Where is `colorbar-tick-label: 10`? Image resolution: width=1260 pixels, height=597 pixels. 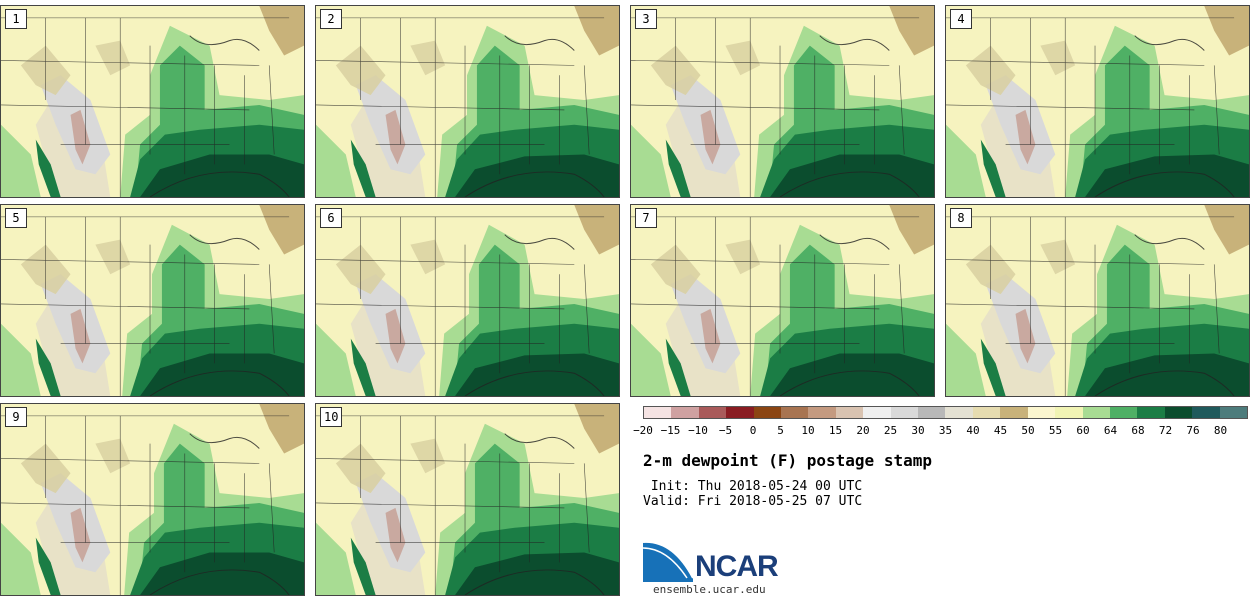
colorbar-tick-label: 10 is located at coordinates (808, 430).